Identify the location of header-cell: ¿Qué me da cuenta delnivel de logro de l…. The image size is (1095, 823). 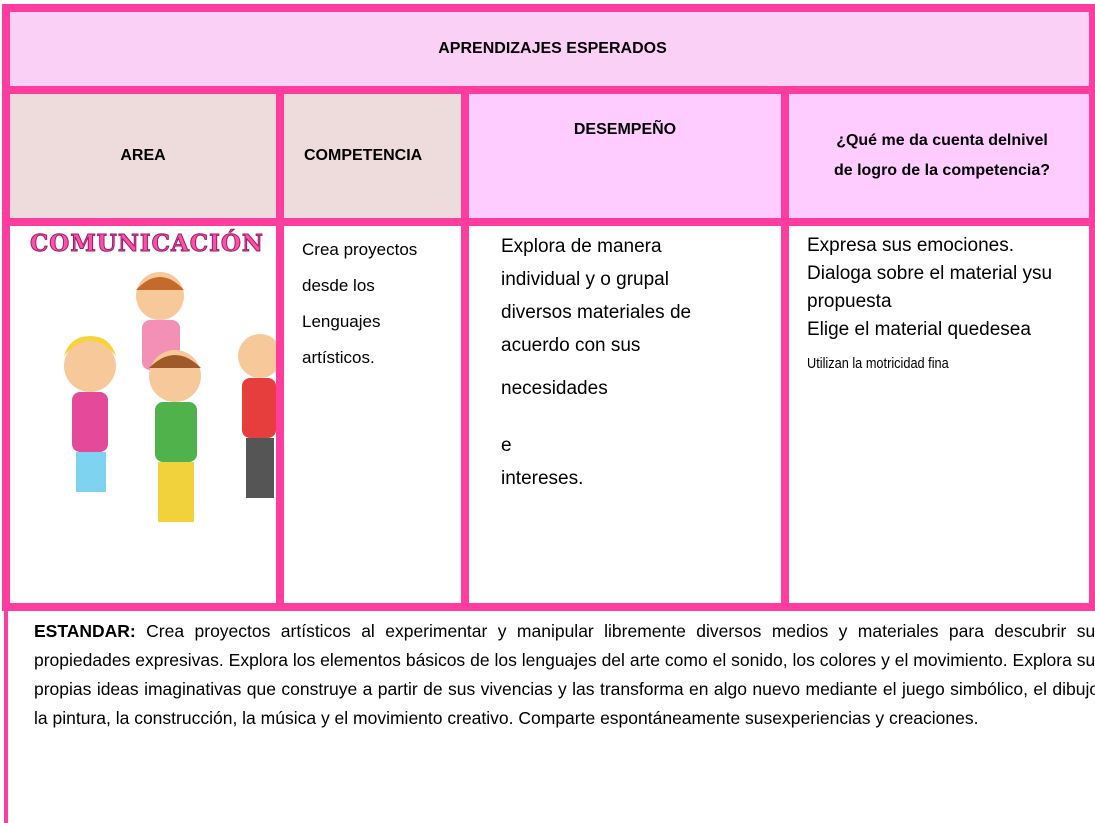
(942, 156).